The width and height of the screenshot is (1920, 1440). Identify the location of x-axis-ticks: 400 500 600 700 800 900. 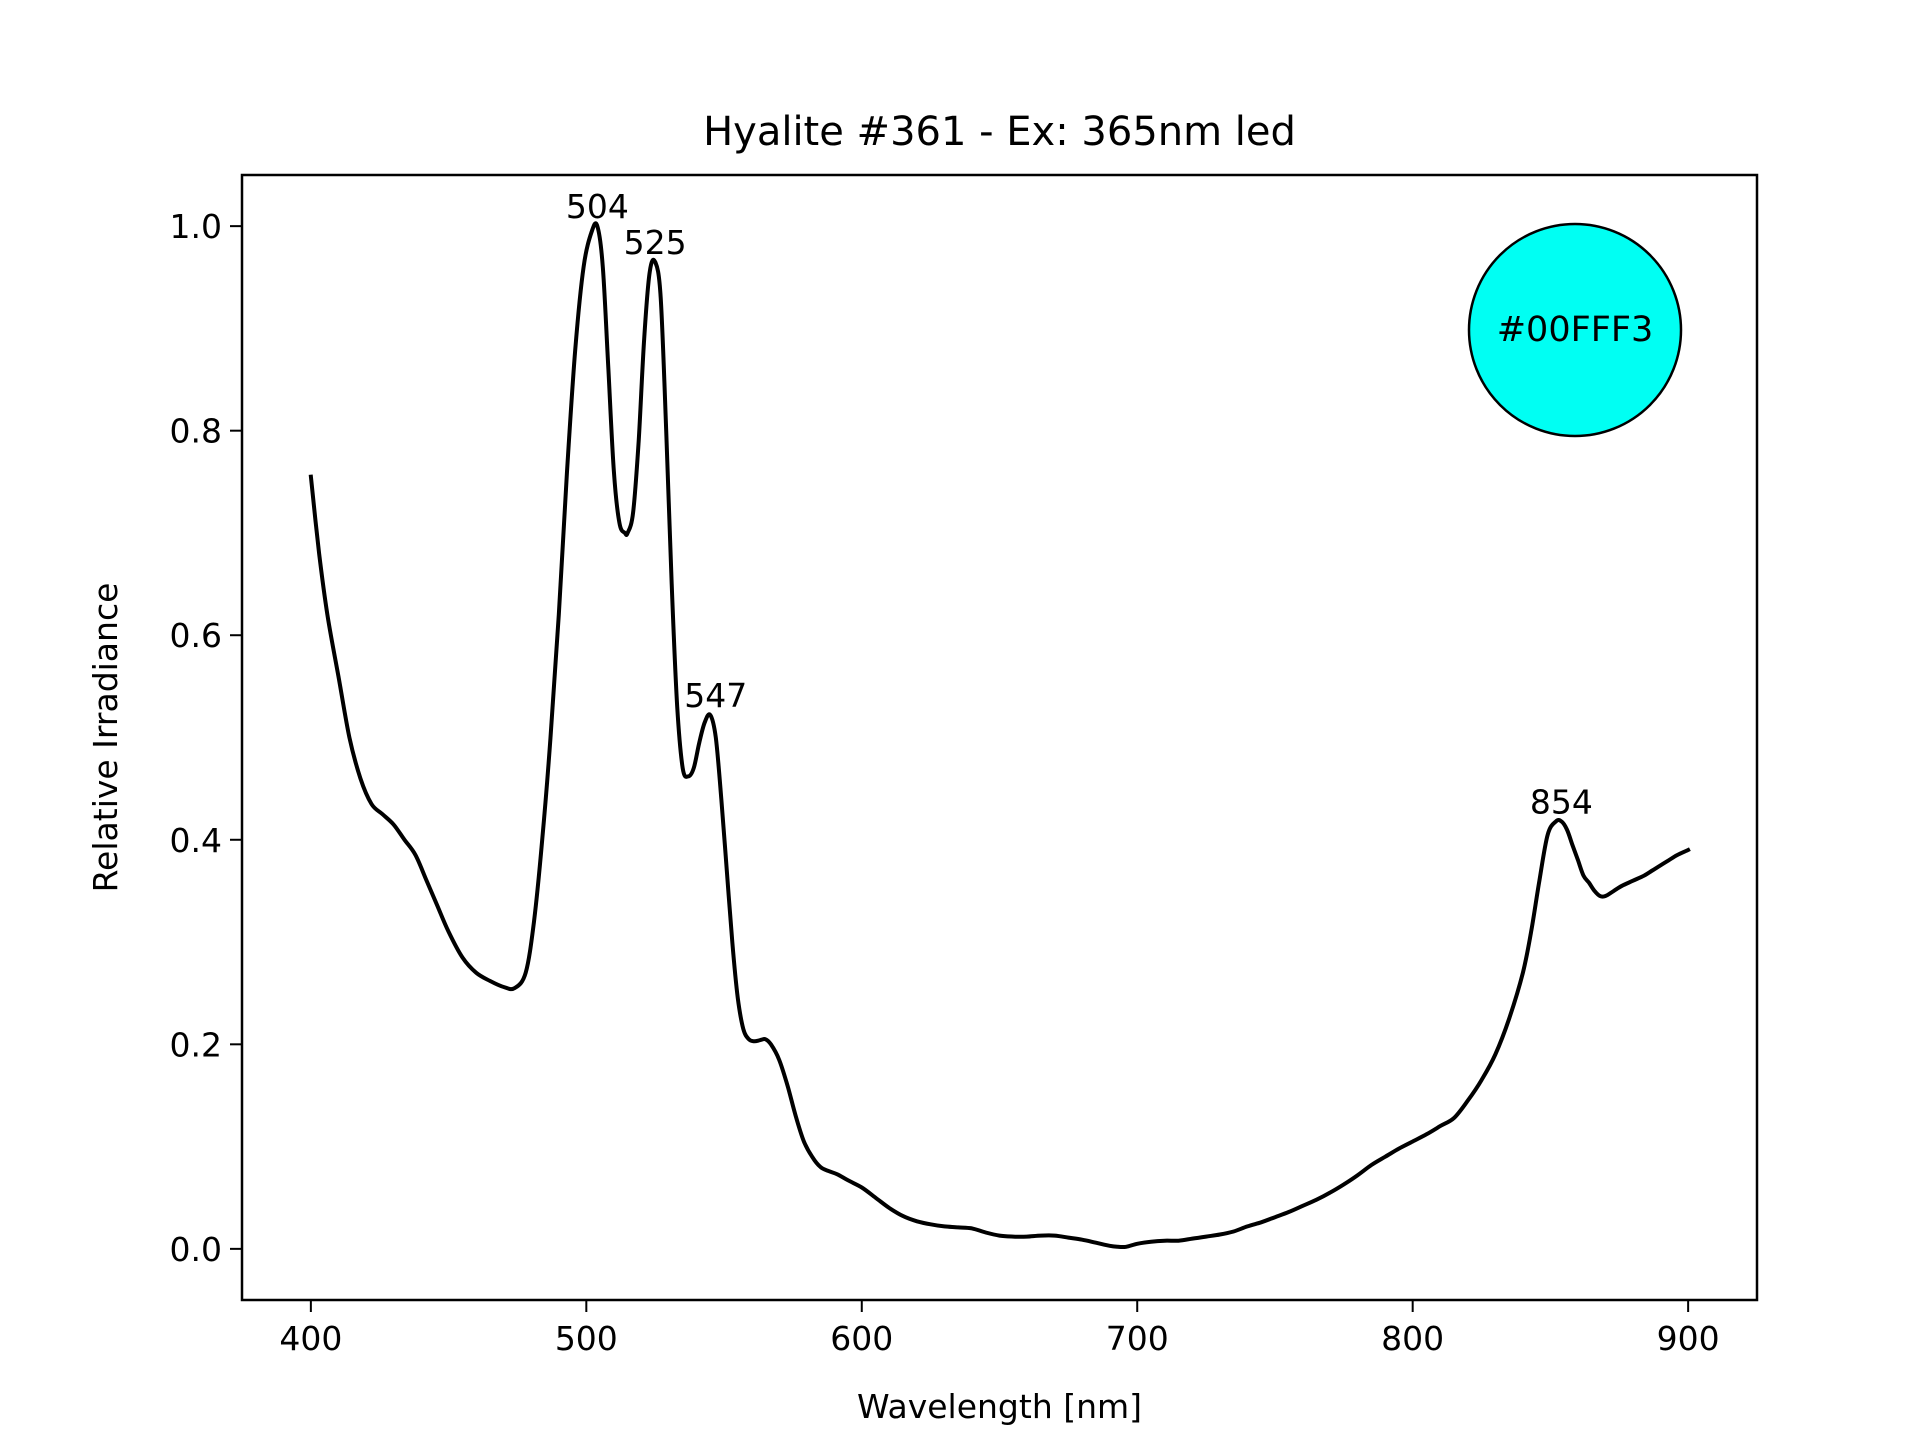
(999, 1329).